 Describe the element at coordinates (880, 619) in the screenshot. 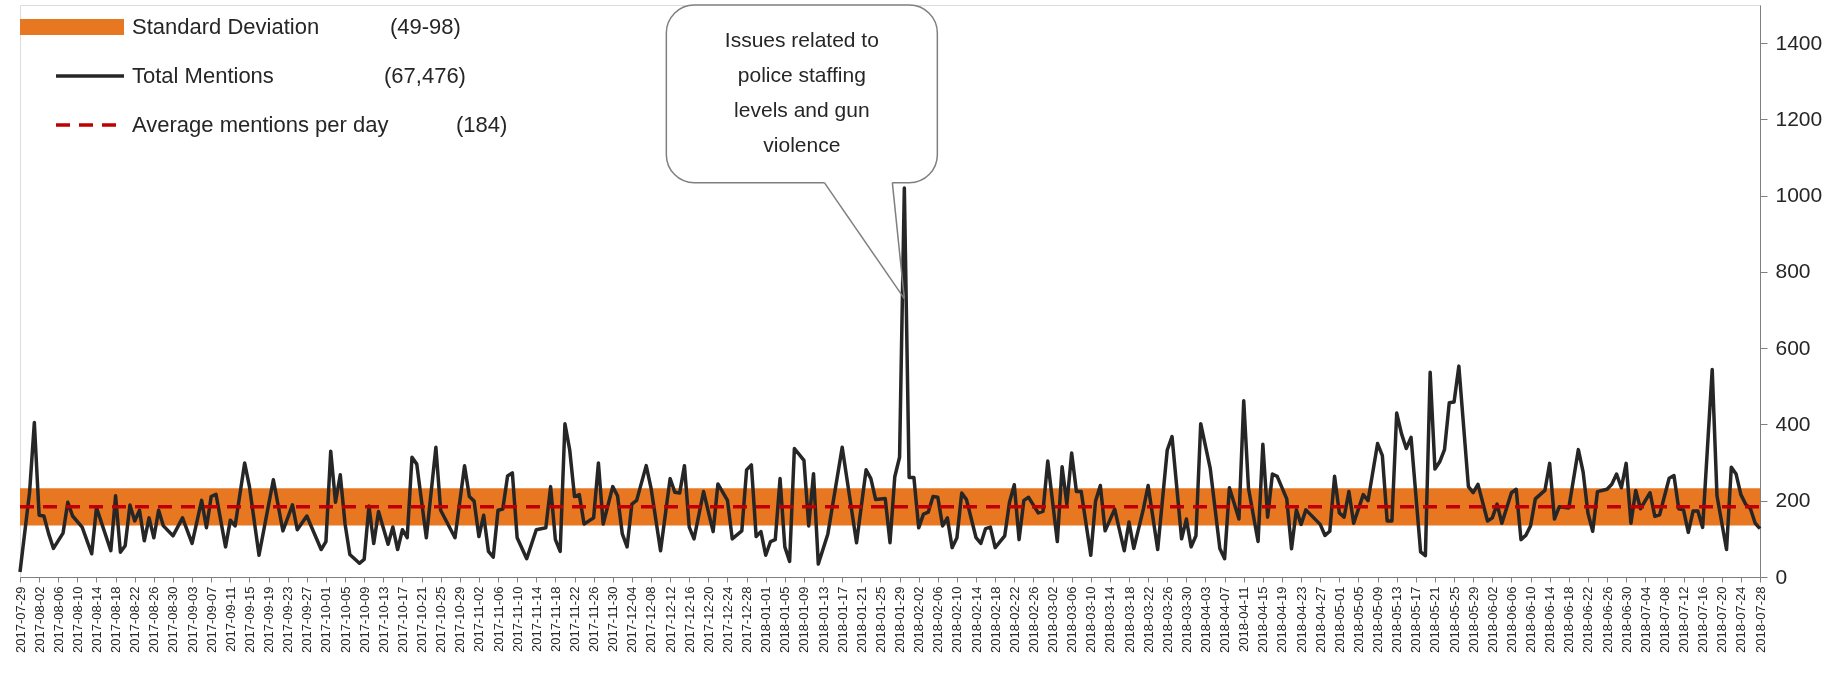

I see `x-tick-label: 2018-01-25` at that location.